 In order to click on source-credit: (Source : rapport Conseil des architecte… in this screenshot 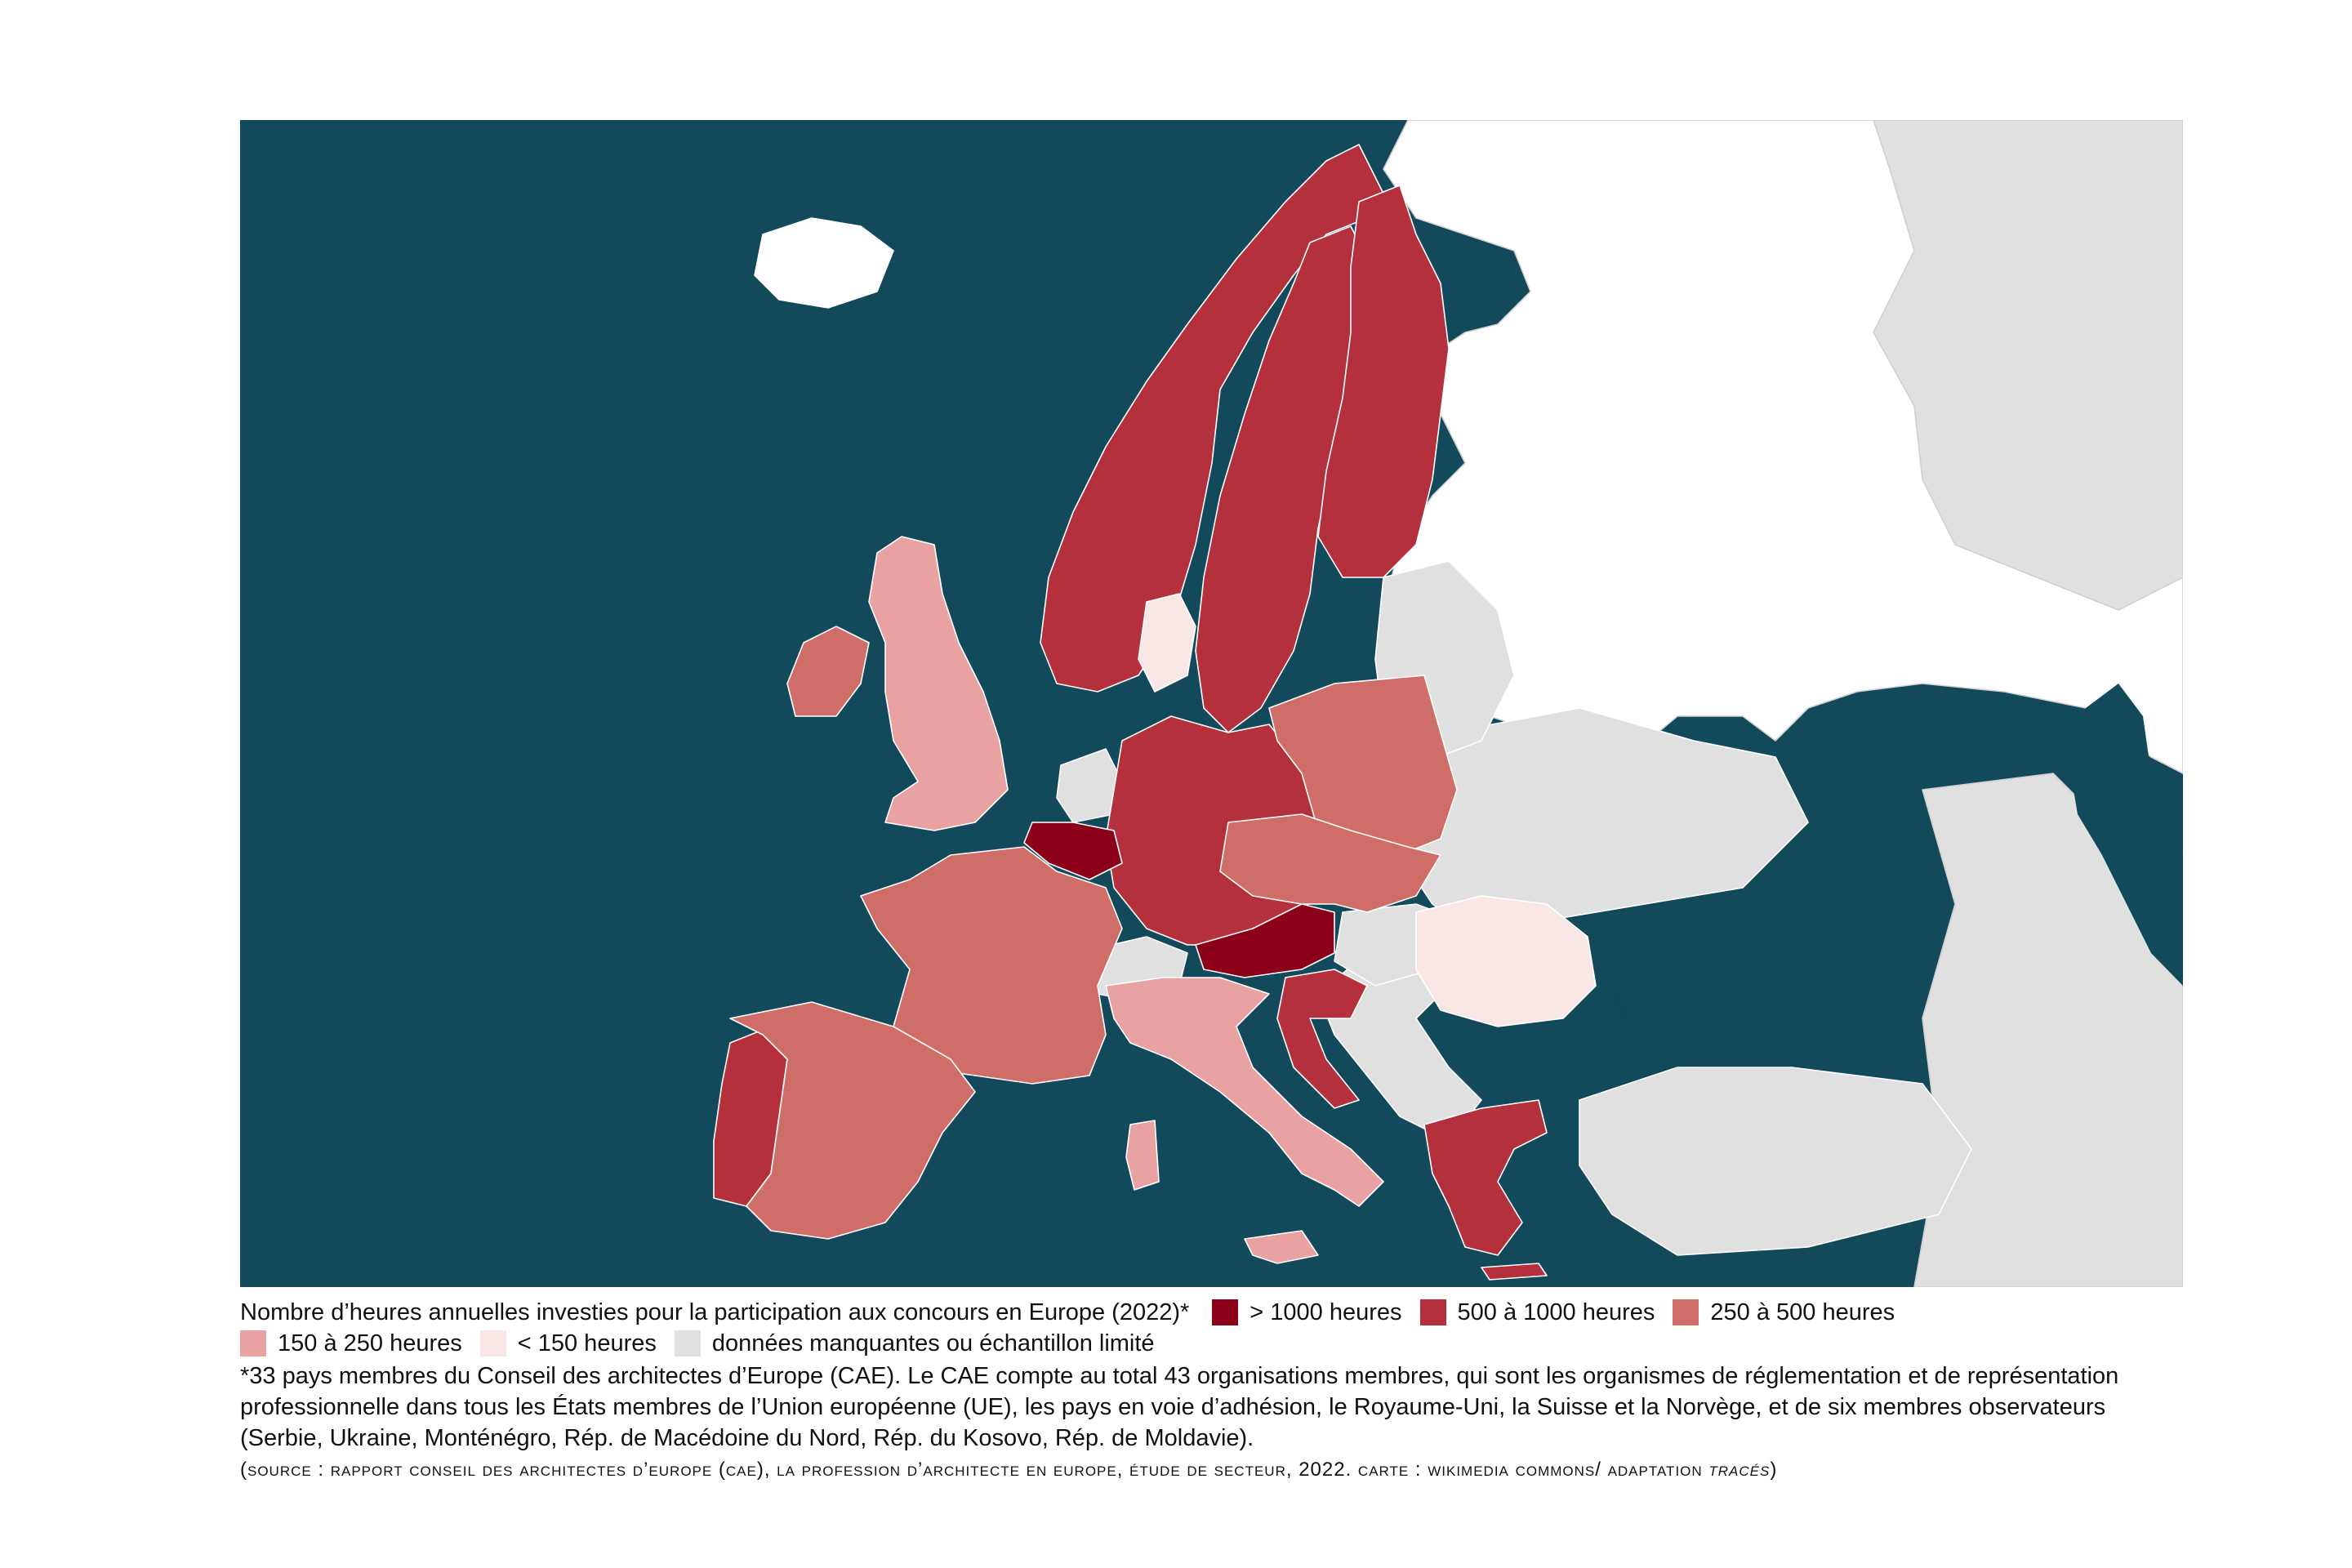, I will do `click(1203, 1470)`.